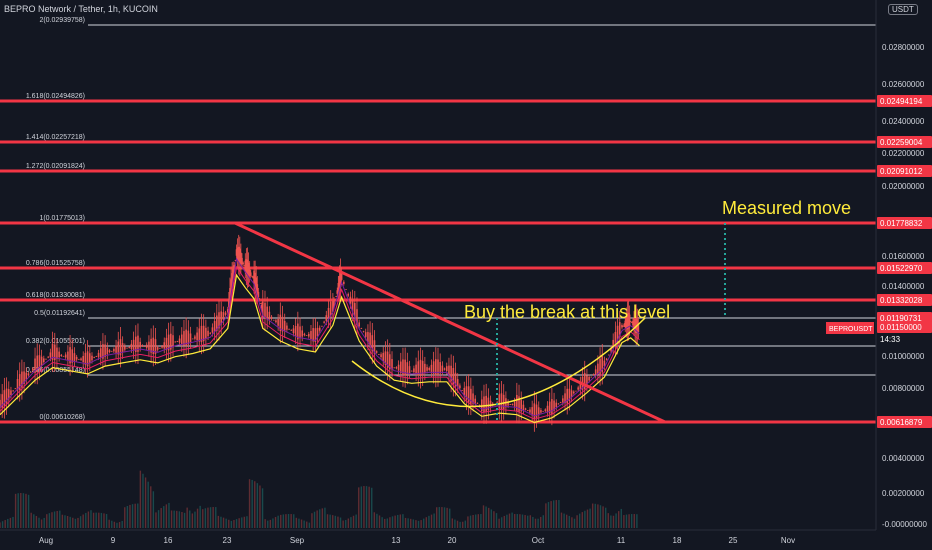 Image resolution: width=932 pixels, height=550 pixels. What do you see at coordinates (55, 370) in the screenshot?
I see `fib-level-label: 0.236(0.00855148)` at bounding box center [55, 370].